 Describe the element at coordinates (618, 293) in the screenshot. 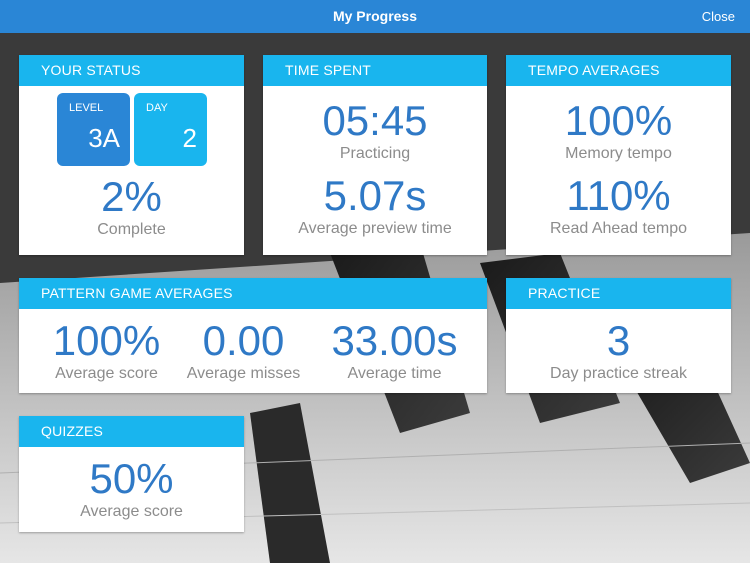

I see `practice-header: PRACTICE` at that location.